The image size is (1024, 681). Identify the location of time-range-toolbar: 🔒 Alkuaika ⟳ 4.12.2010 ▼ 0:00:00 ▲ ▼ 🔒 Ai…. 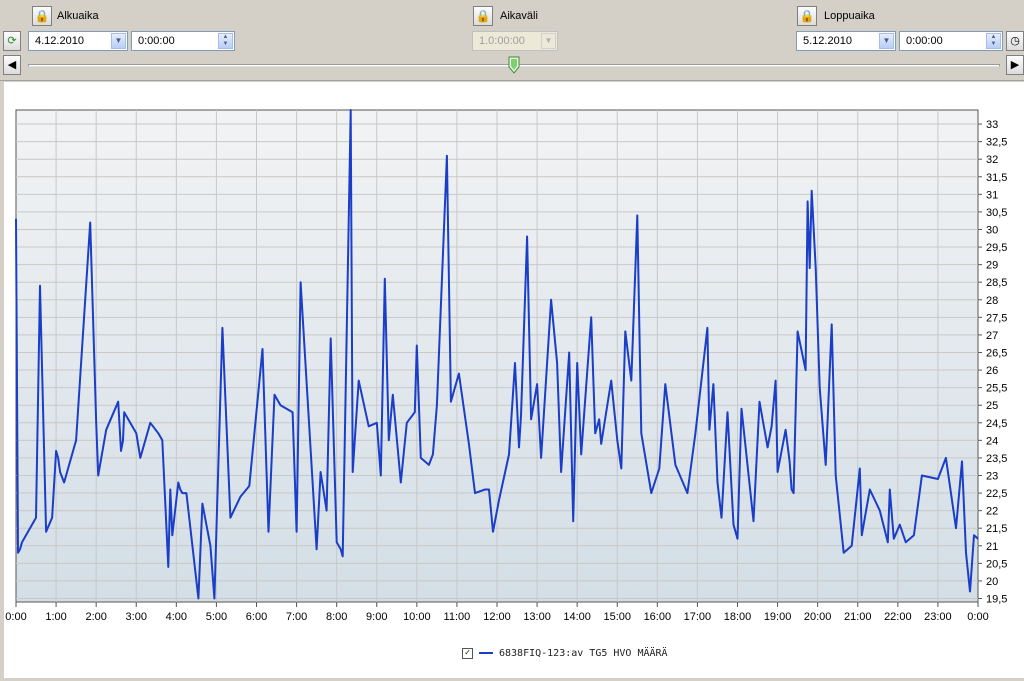
(512, 40).